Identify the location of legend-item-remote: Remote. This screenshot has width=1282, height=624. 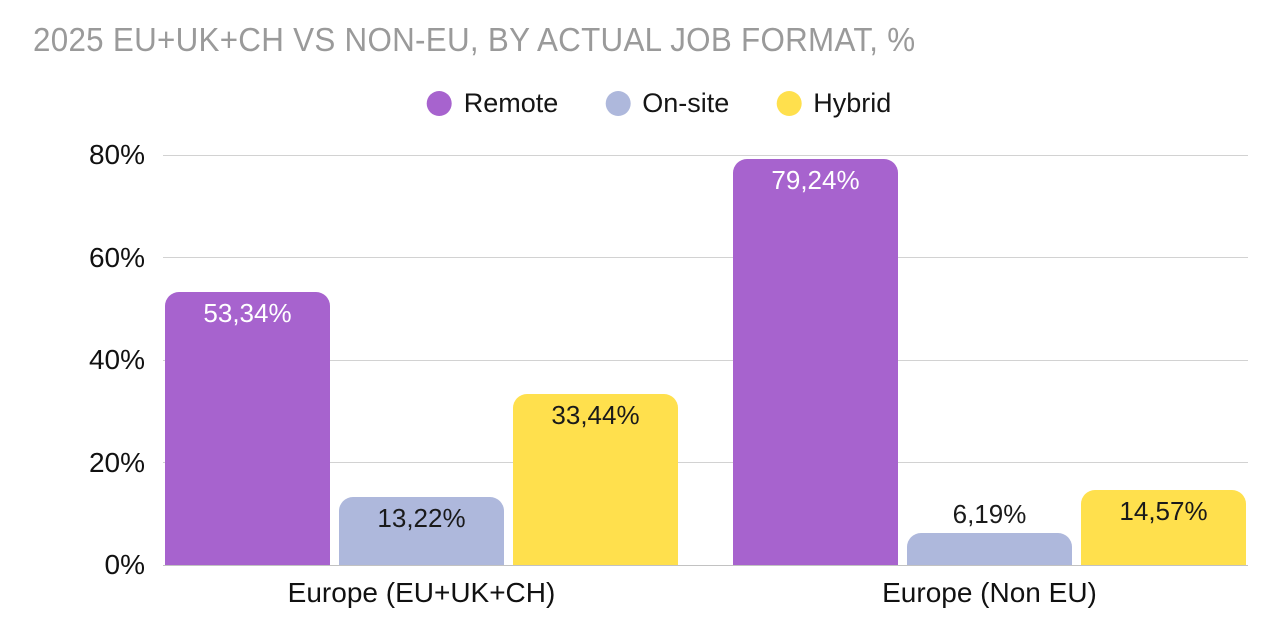
(492, 103).